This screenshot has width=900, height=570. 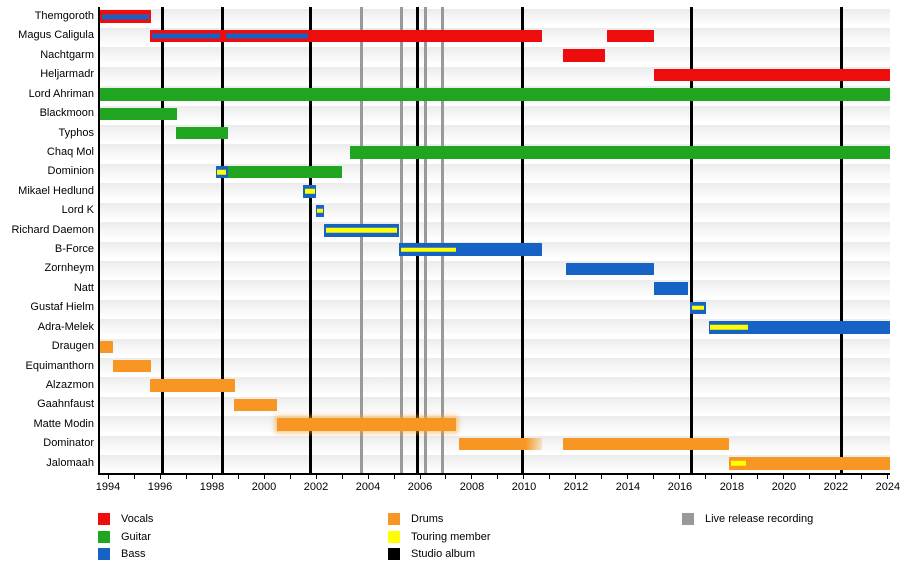 I want to click on member-label: Richard Daemon, so click(x=52, y=229).